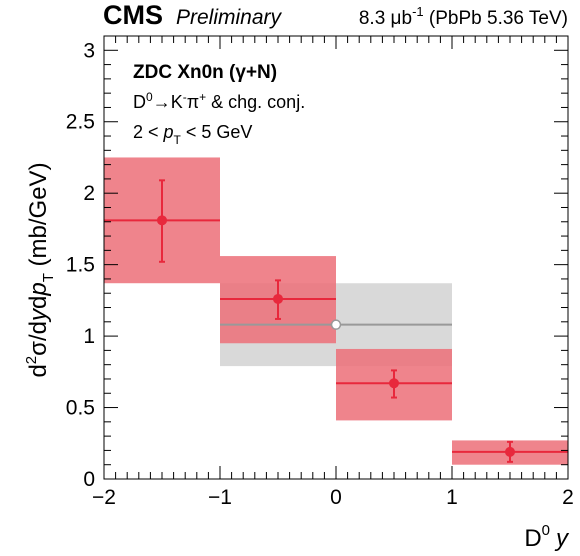 Image resolution: width=580 pixels, height=556 pixels. I want to click on x-tick-label: −2, so click(104, 497).